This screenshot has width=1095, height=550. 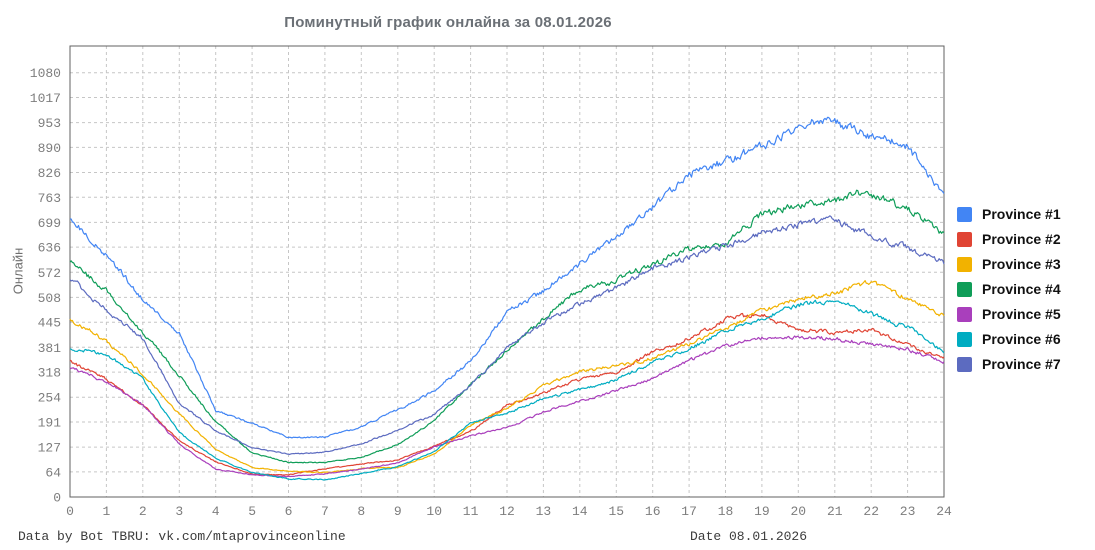 What do you see at coordinates (616, 511) in the screenshot?
I see `svg-text: 15` at bounding box center [616, 511].